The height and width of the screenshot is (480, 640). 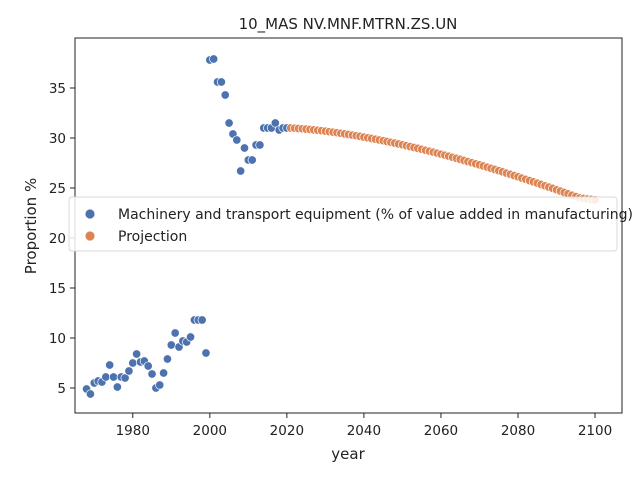 What do you see at coordinates (518, 431) in the screenshot?
I see `x-tick-label: 2080` at bounding box center [518, 431].